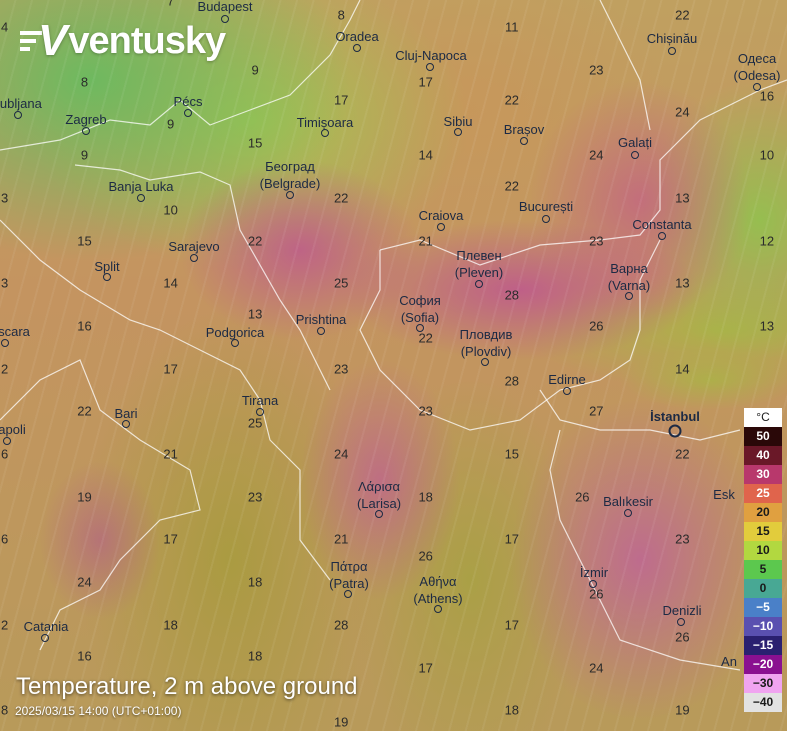 Image resolution: width=787 pixels, height=731 pixels. Describe the element at coordinates (425, 411) in the screenshot. I see `temperature-value: 23` at that location.